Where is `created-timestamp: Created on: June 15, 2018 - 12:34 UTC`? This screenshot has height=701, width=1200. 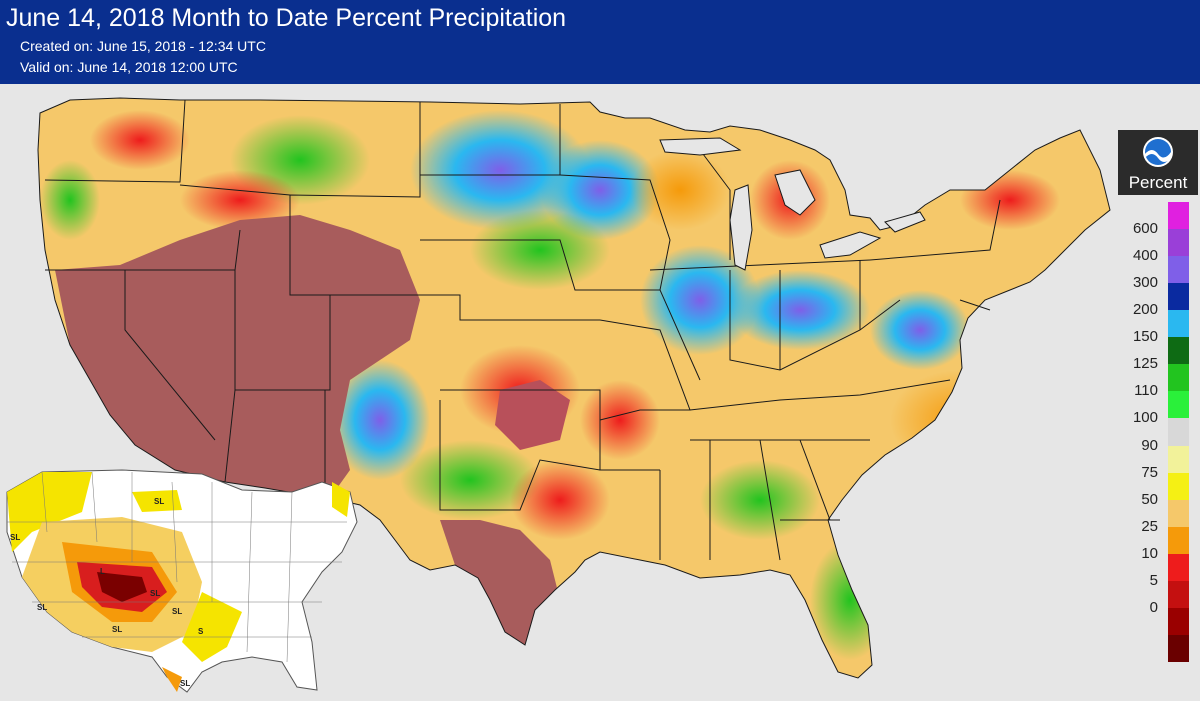
created-timestamp: Created on: June 15, 2018 - 12:34 UTC is located at coordinates (143, 46).